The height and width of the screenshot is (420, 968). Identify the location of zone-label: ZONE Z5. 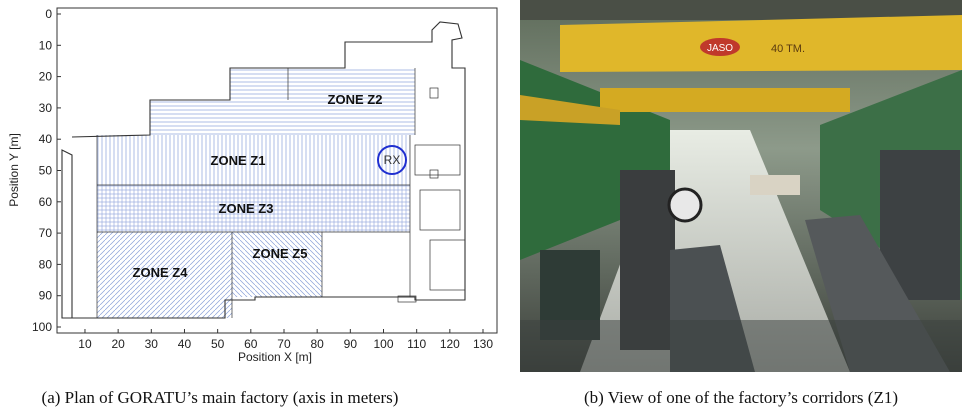
(280, 253).